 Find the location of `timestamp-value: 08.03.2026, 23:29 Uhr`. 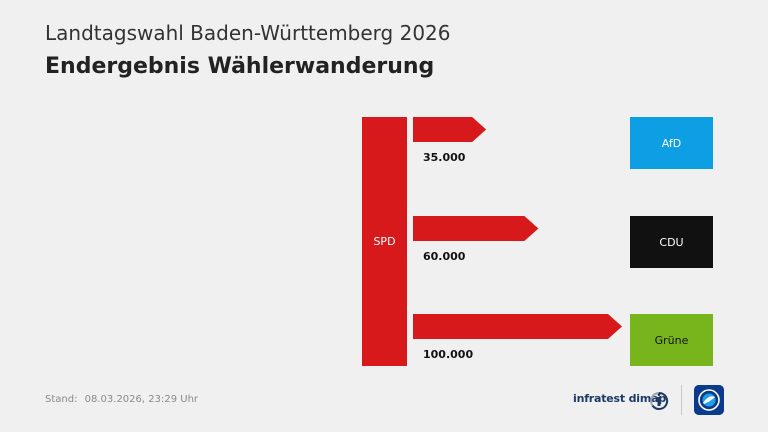

timestamp-value: 08.03.2026, 23:29 Uhr is located at coordinates (141, 399).